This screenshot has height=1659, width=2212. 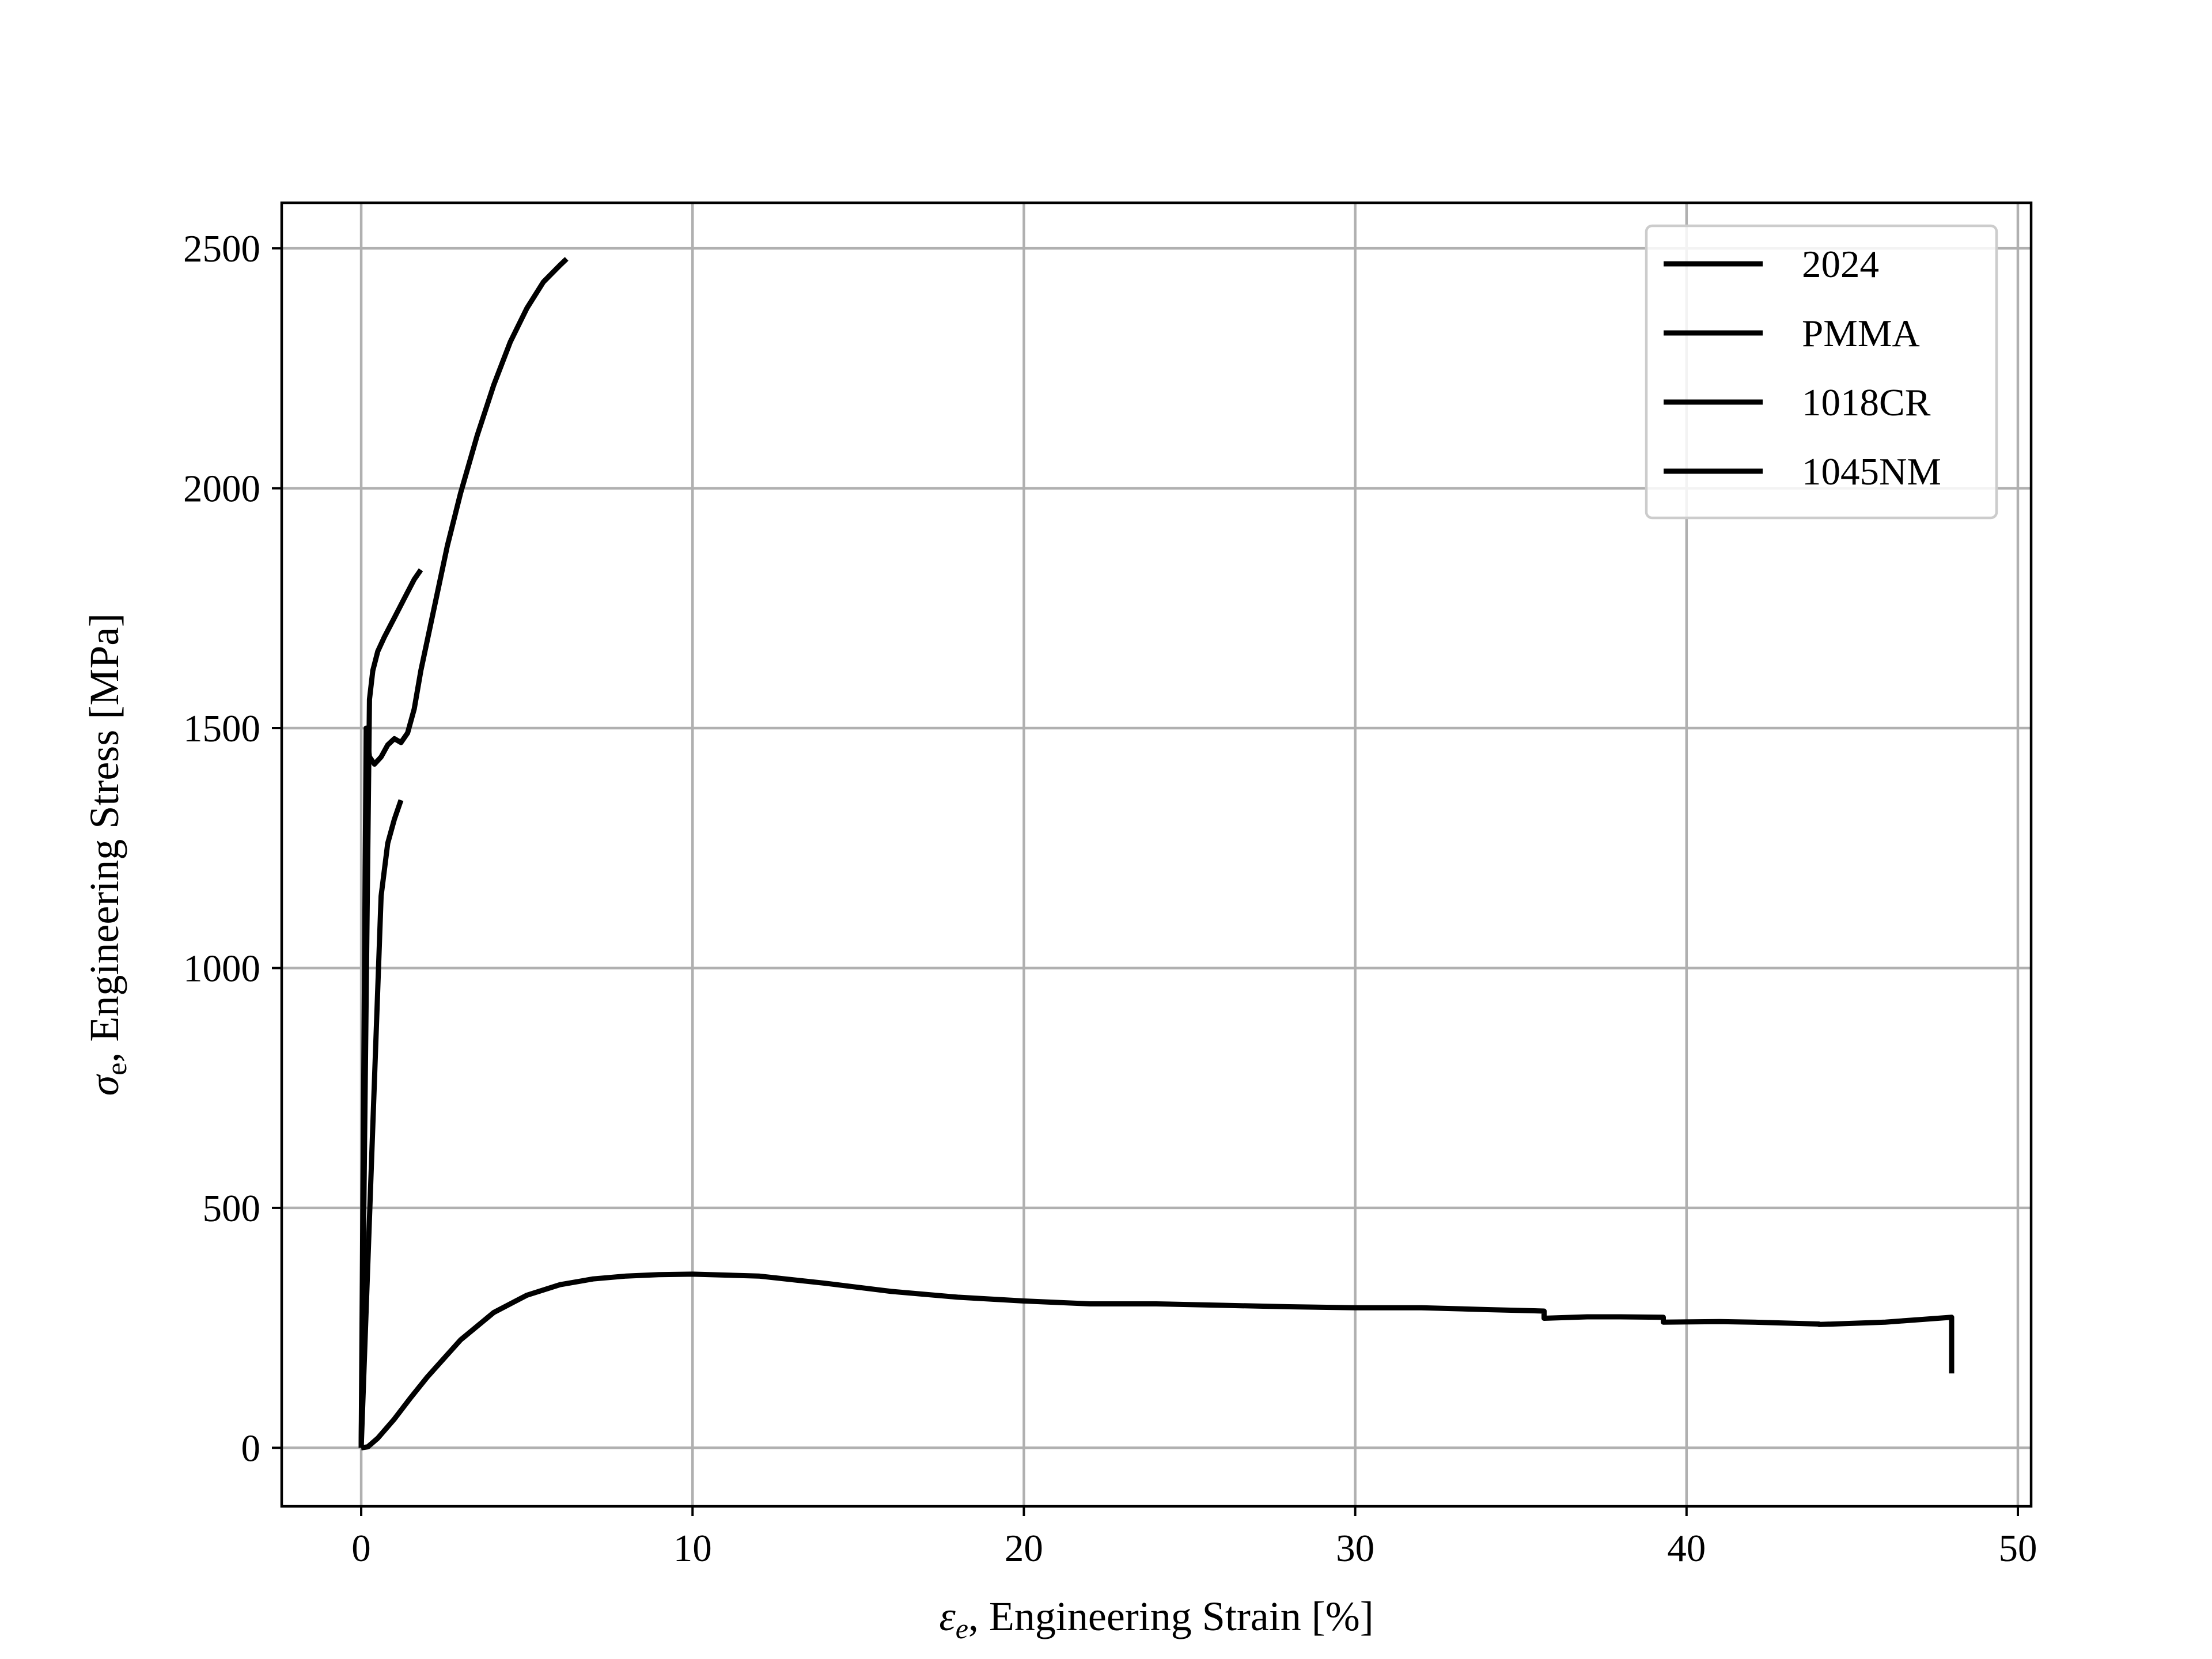 I want to click on y-tick-label: 500, so click(x=232, y=1208).